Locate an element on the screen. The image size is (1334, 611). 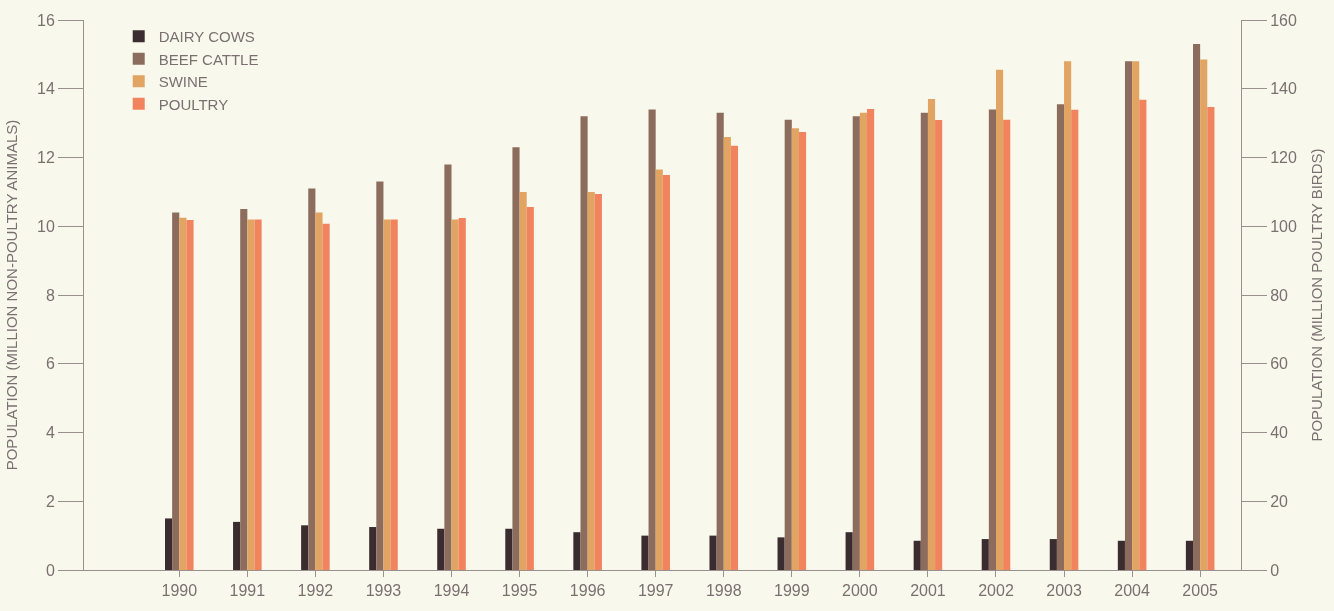
y-tick-label: 12 is located at coordinates (46, 158).